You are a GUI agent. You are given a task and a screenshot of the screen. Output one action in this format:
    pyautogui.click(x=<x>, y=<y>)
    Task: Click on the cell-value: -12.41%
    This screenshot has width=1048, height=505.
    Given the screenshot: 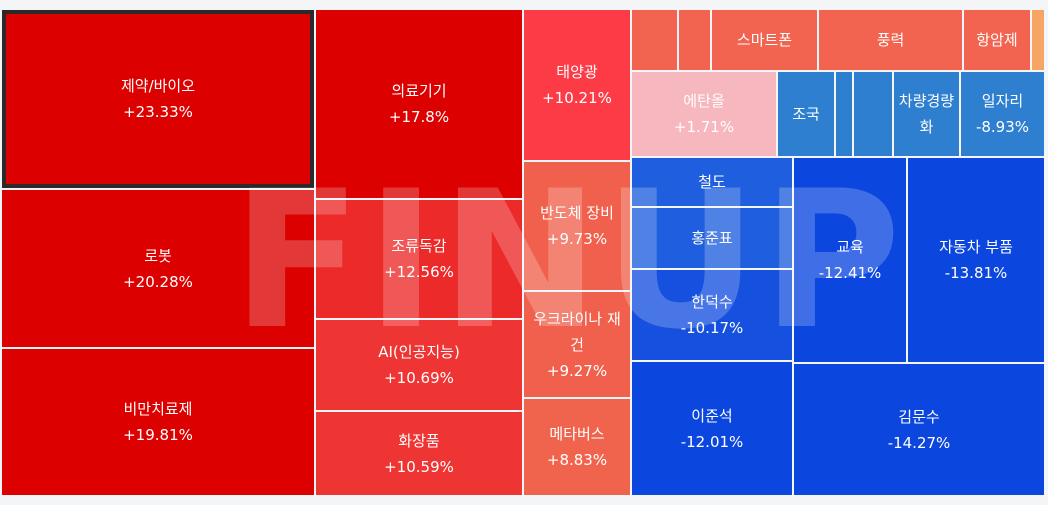 What is the action you would take?
    pyautogui.click(x=850, y=273)
    